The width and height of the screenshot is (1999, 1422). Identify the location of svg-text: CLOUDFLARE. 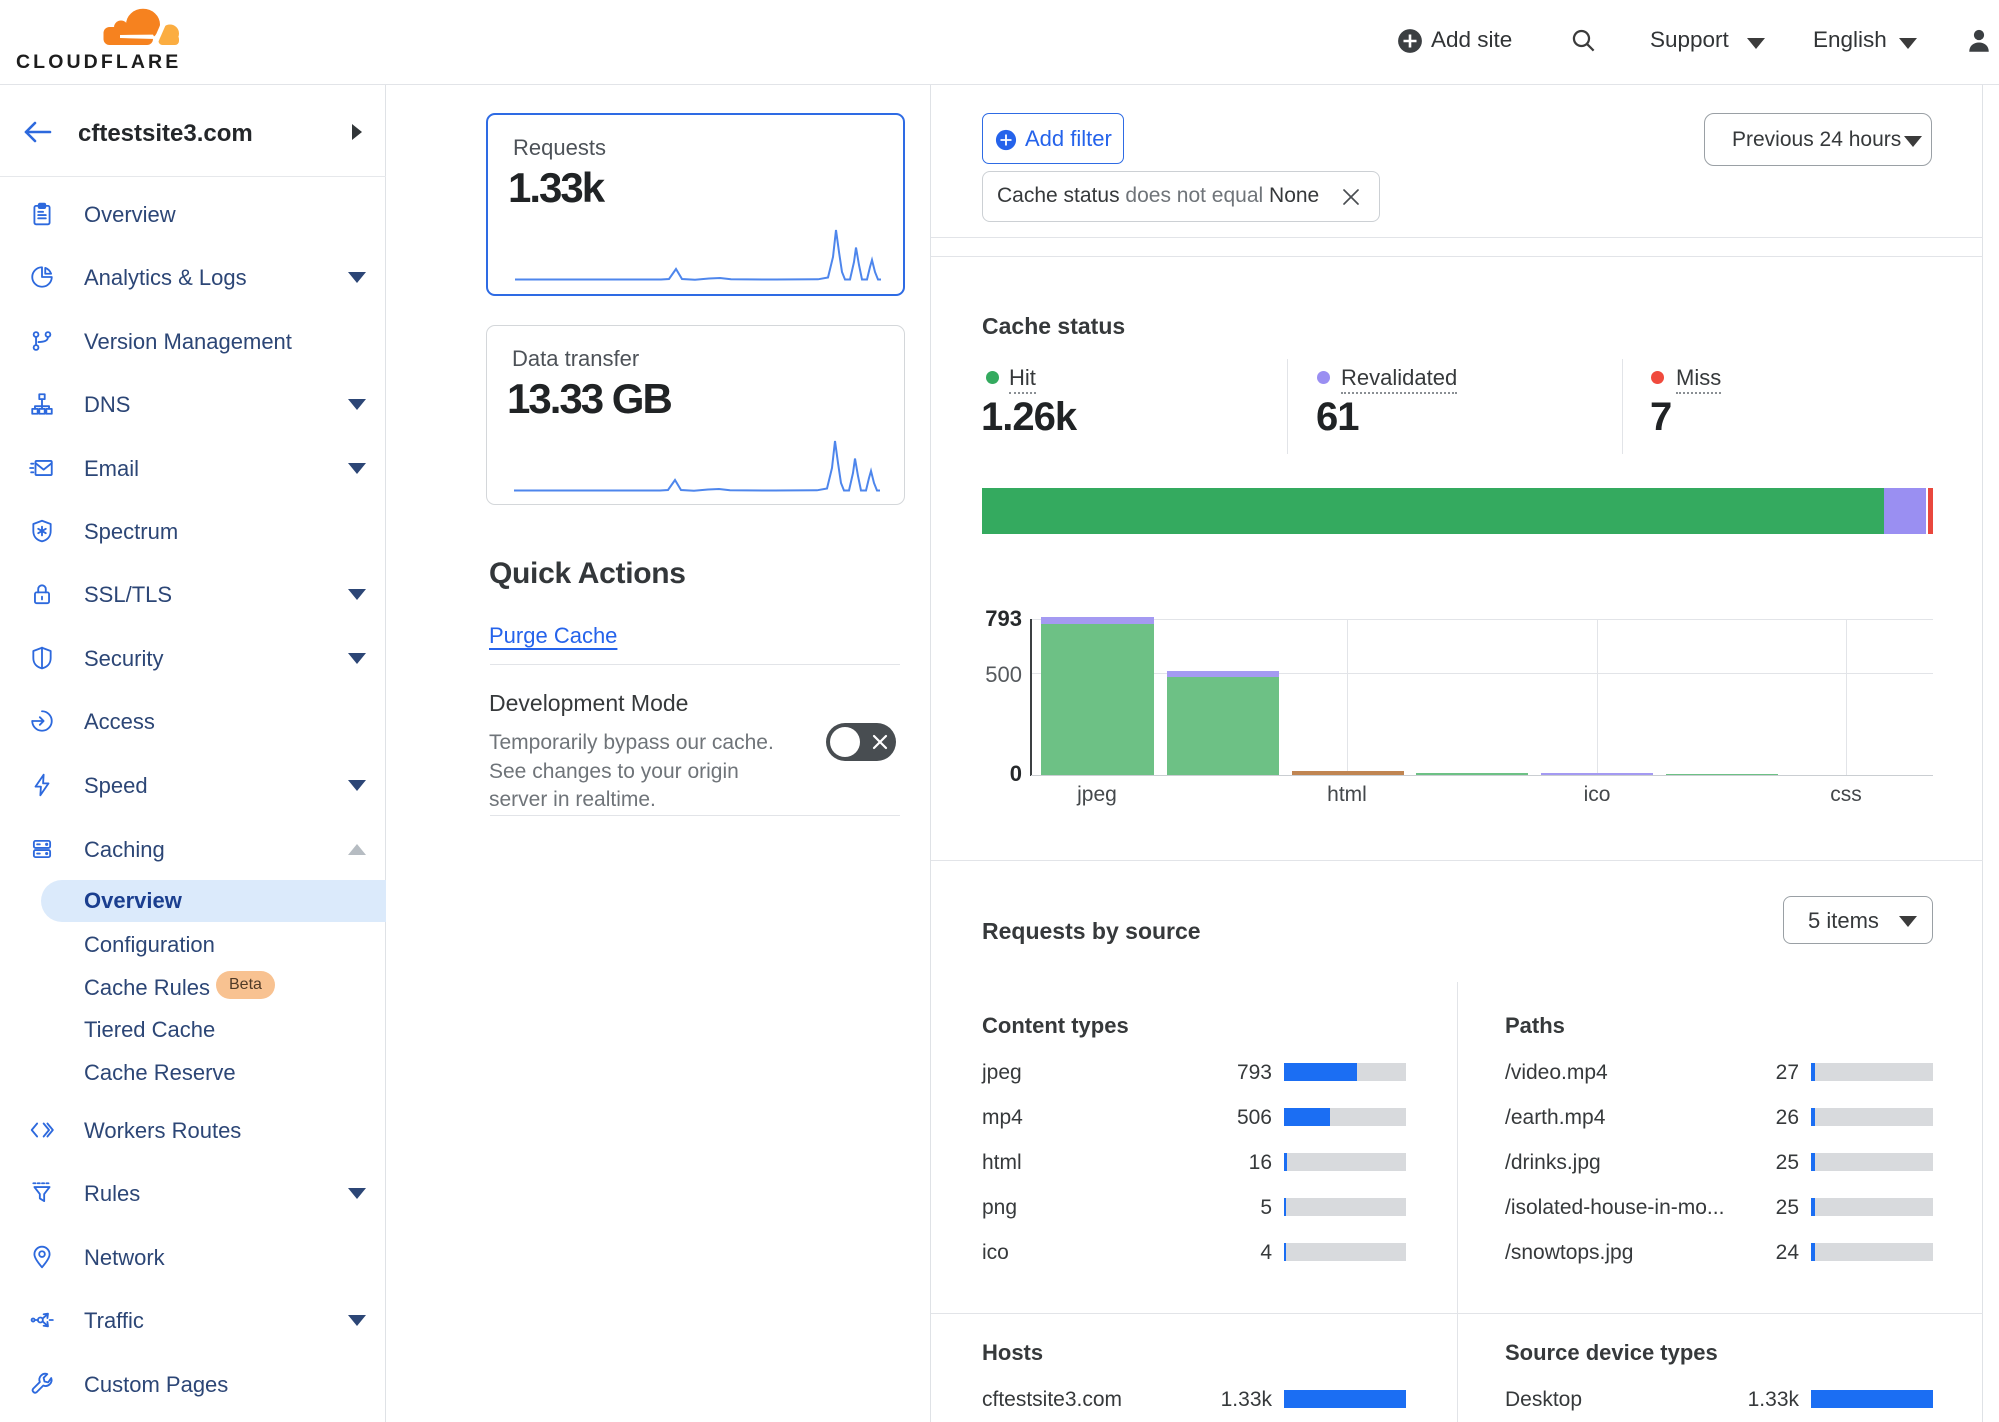
(98, 62).